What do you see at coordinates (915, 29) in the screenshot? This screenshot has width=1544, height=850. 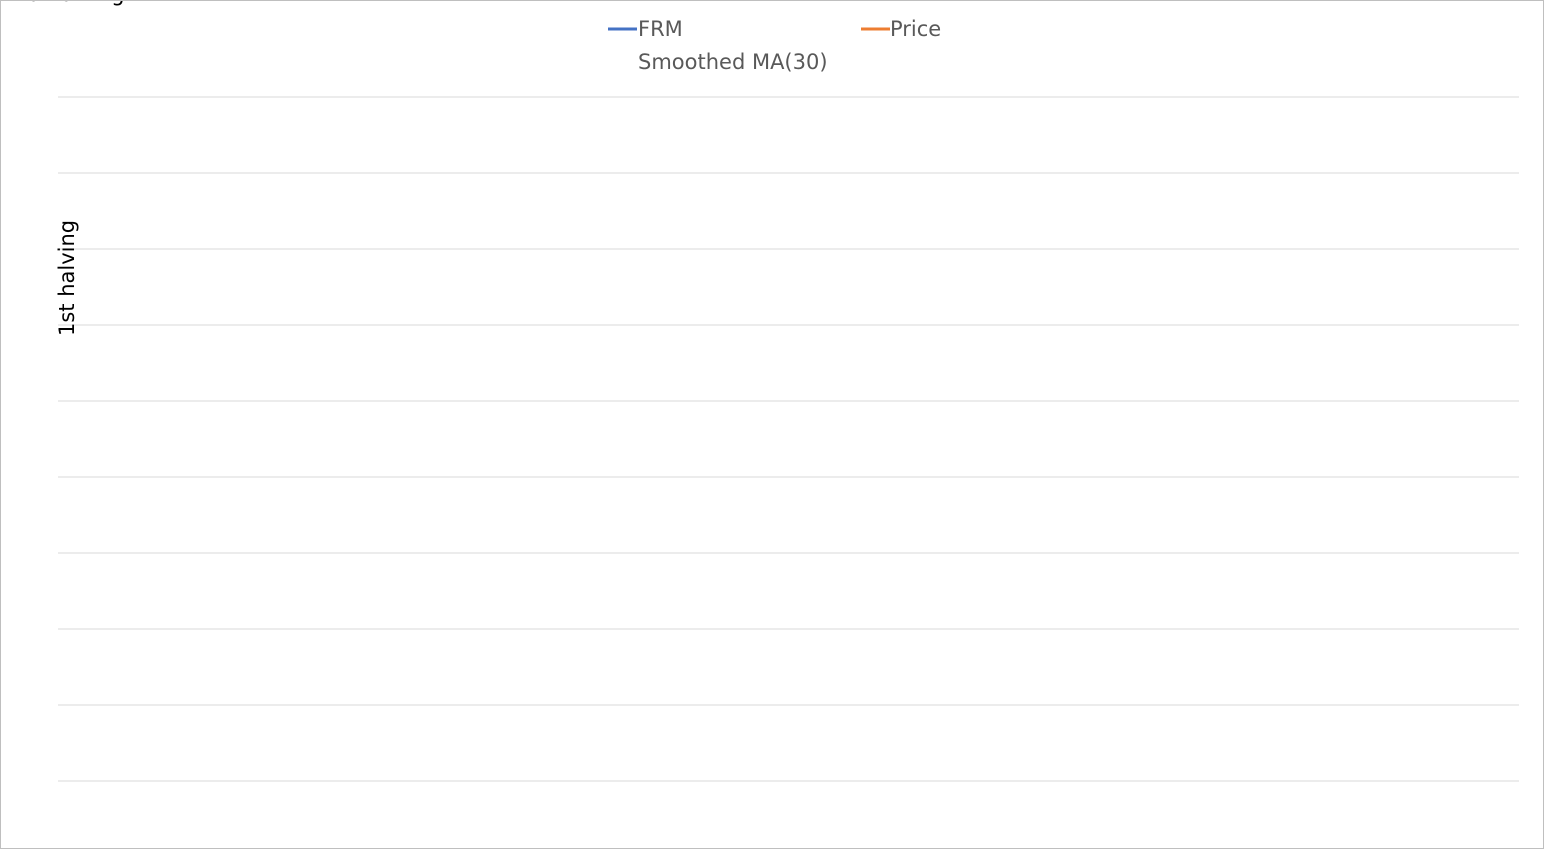 I see `legend-label-price: Price` at bounding box center [915, 29].